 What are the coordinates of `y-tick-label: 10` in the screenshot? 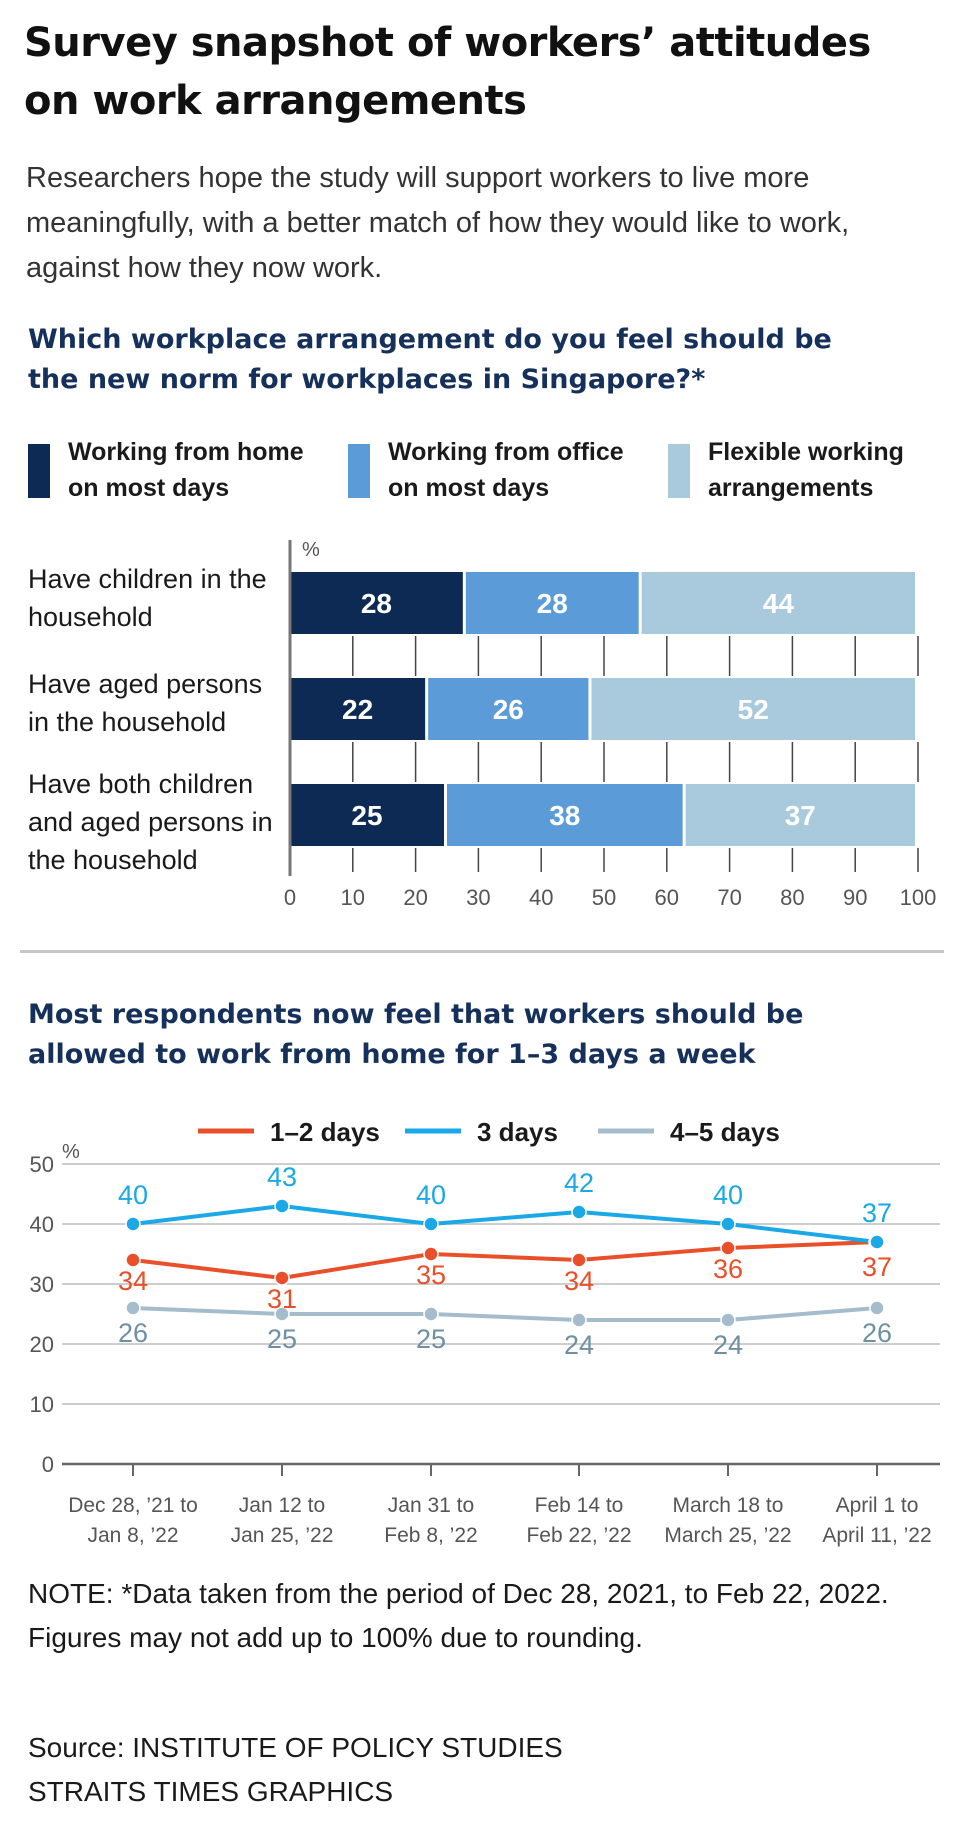 It's located at (42, 1404).